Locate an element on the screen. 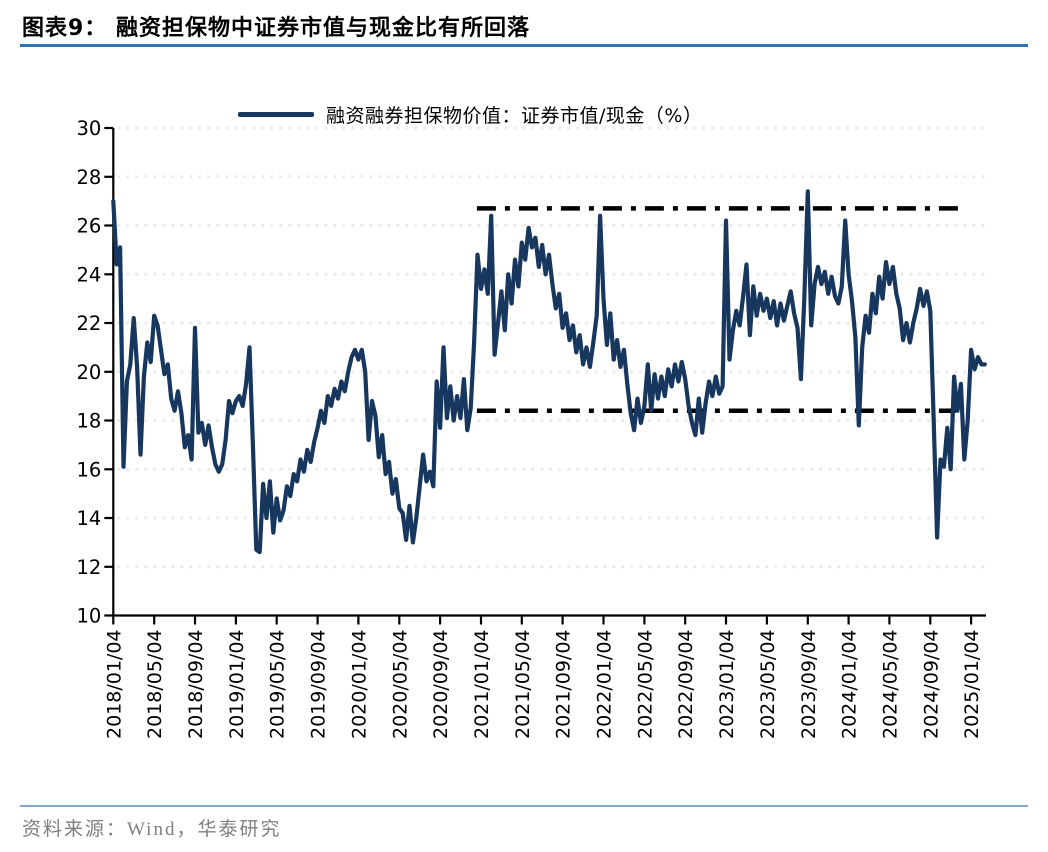 This screenshot has width=1048, height=852. x-tick-label: 2020/05/04 is located at coordinates (400, 685).